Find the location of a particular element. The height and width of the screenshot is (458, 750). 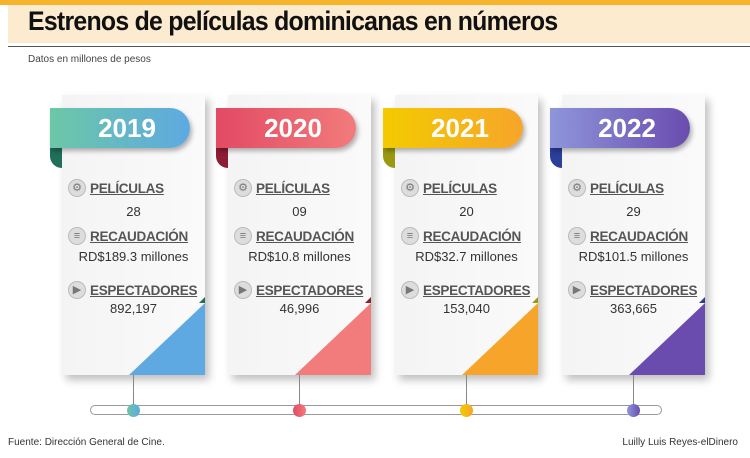

divider is located at coordinates (379, 46).